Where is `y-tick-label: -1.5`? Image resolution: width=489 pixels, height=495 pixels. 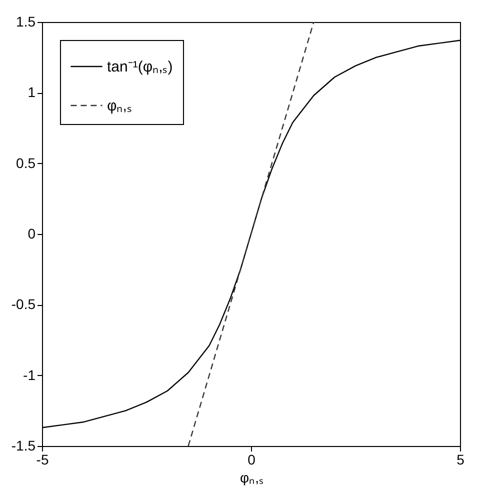 y-tick-label: -1.5 is located at coordinates (23, 446).